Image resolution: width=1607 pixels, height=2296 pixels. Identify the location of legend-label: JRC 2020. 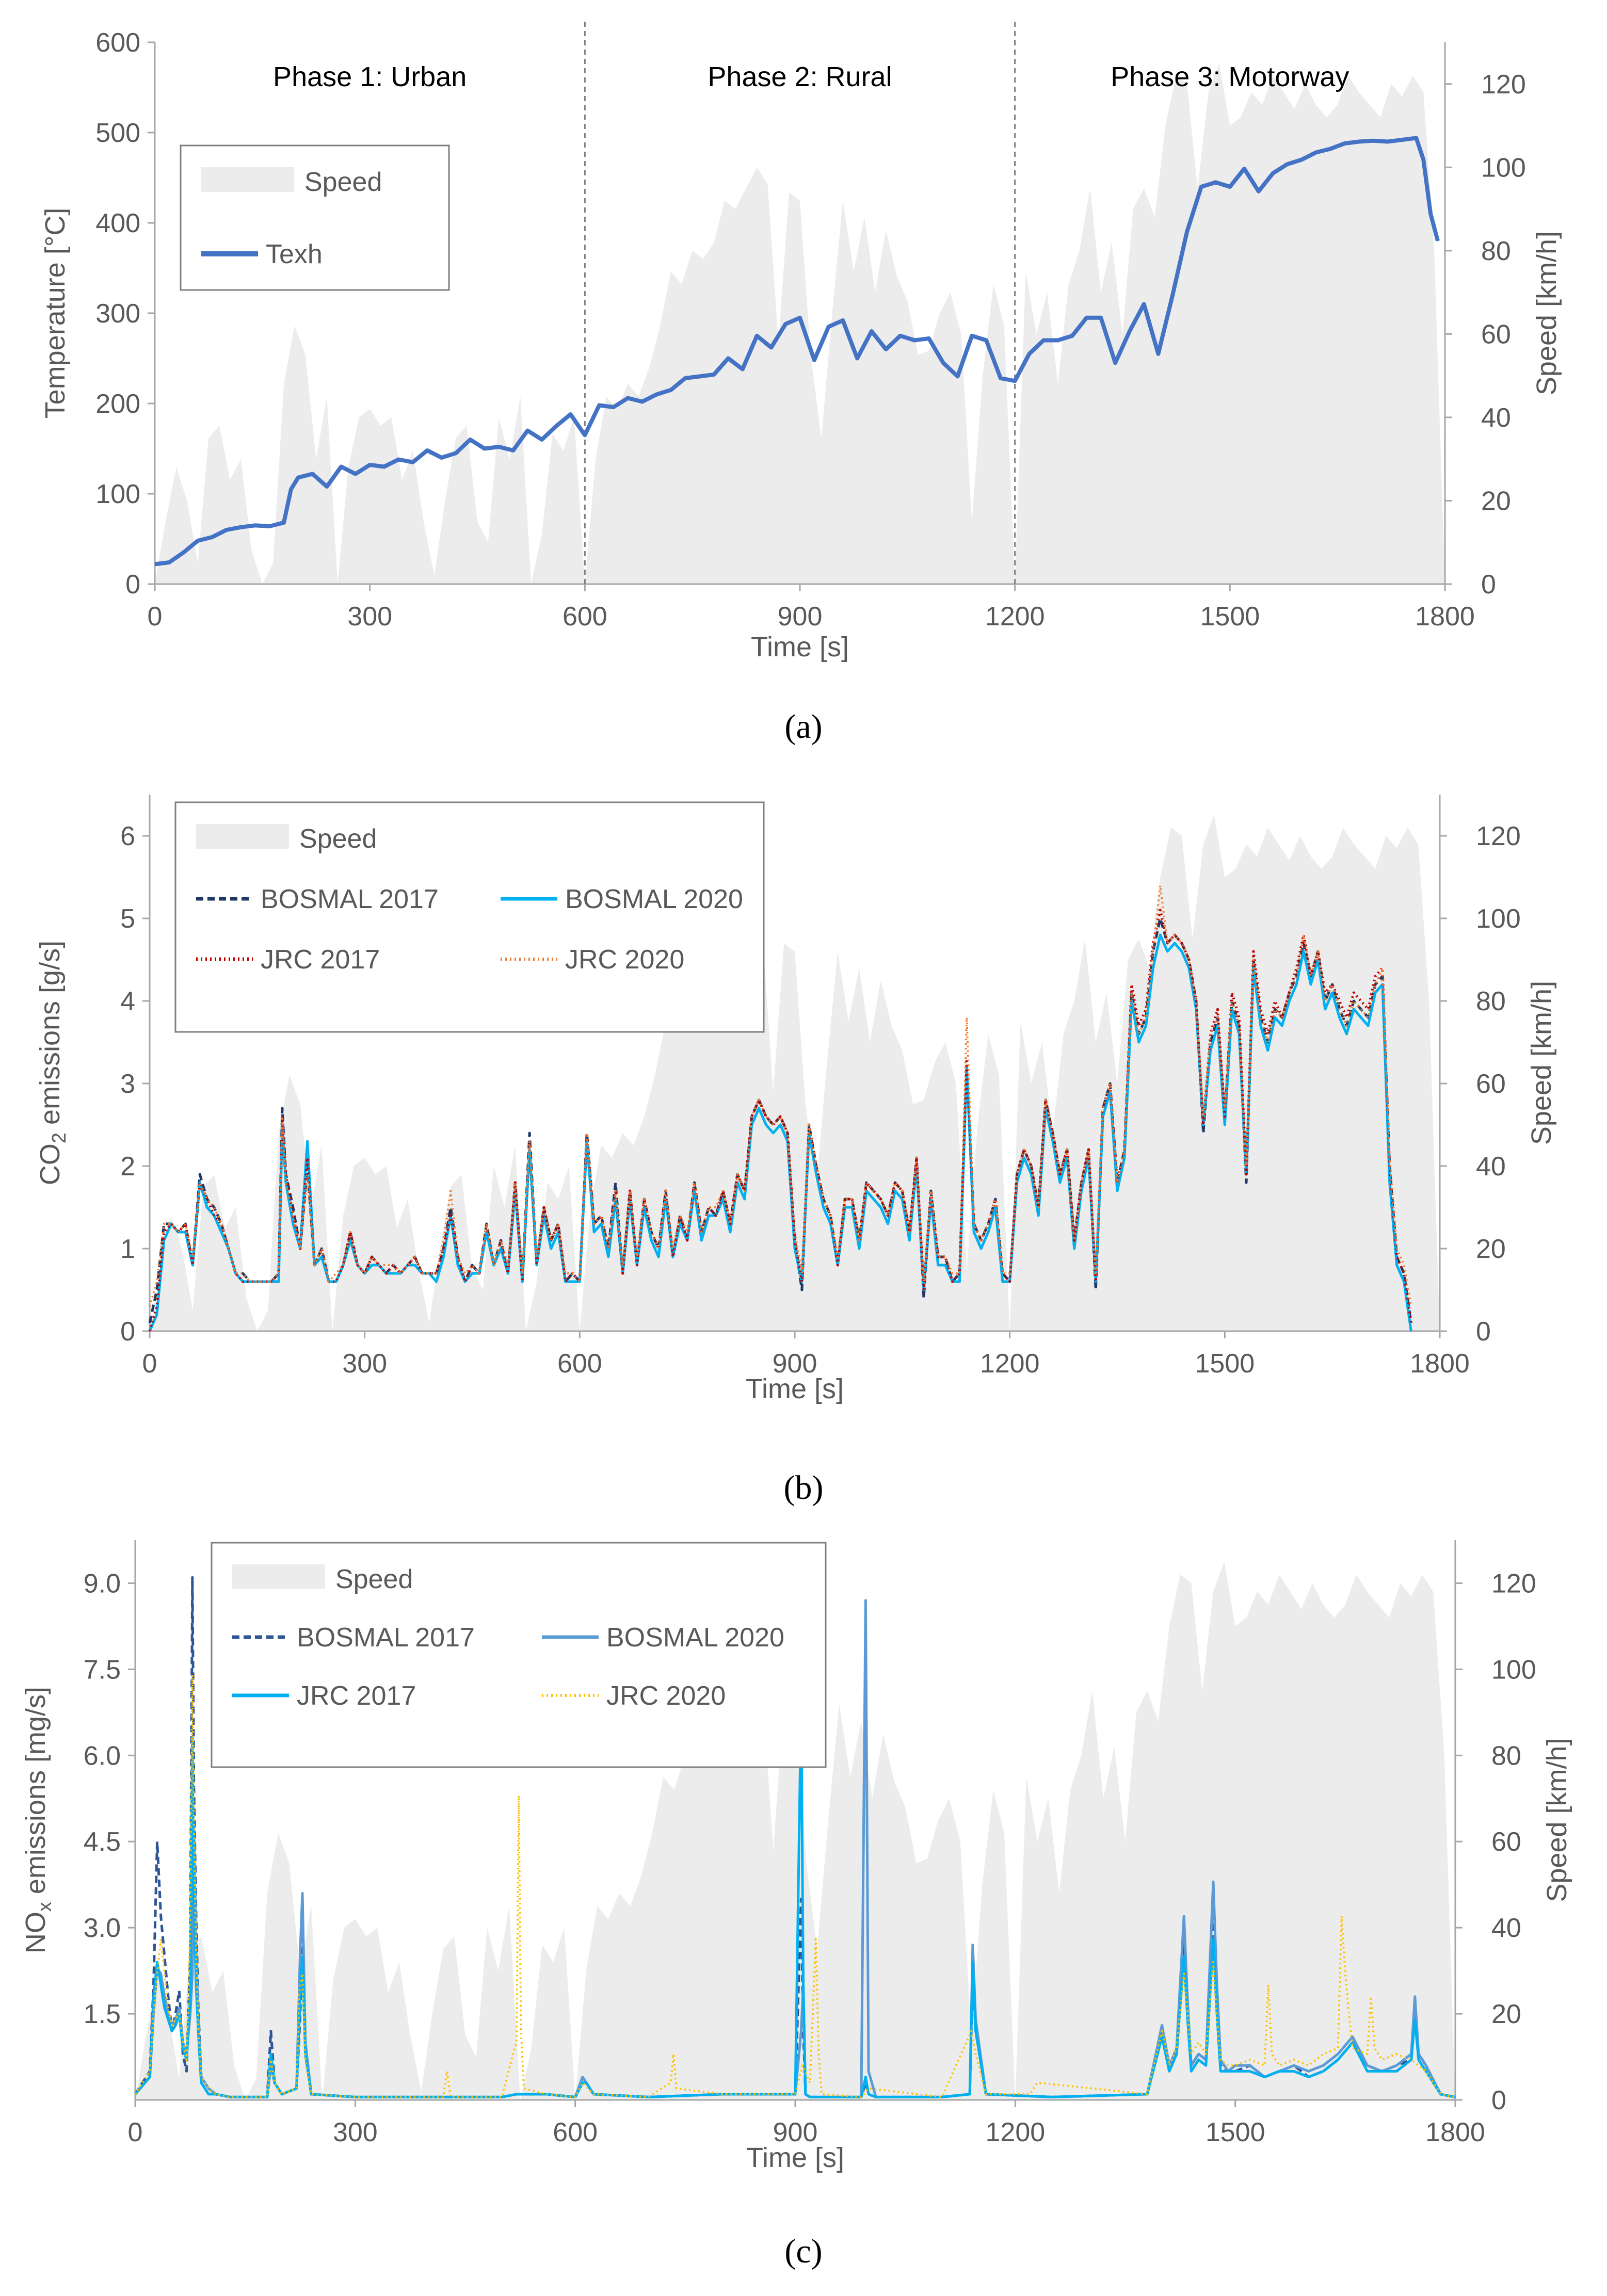
(666, 1696).